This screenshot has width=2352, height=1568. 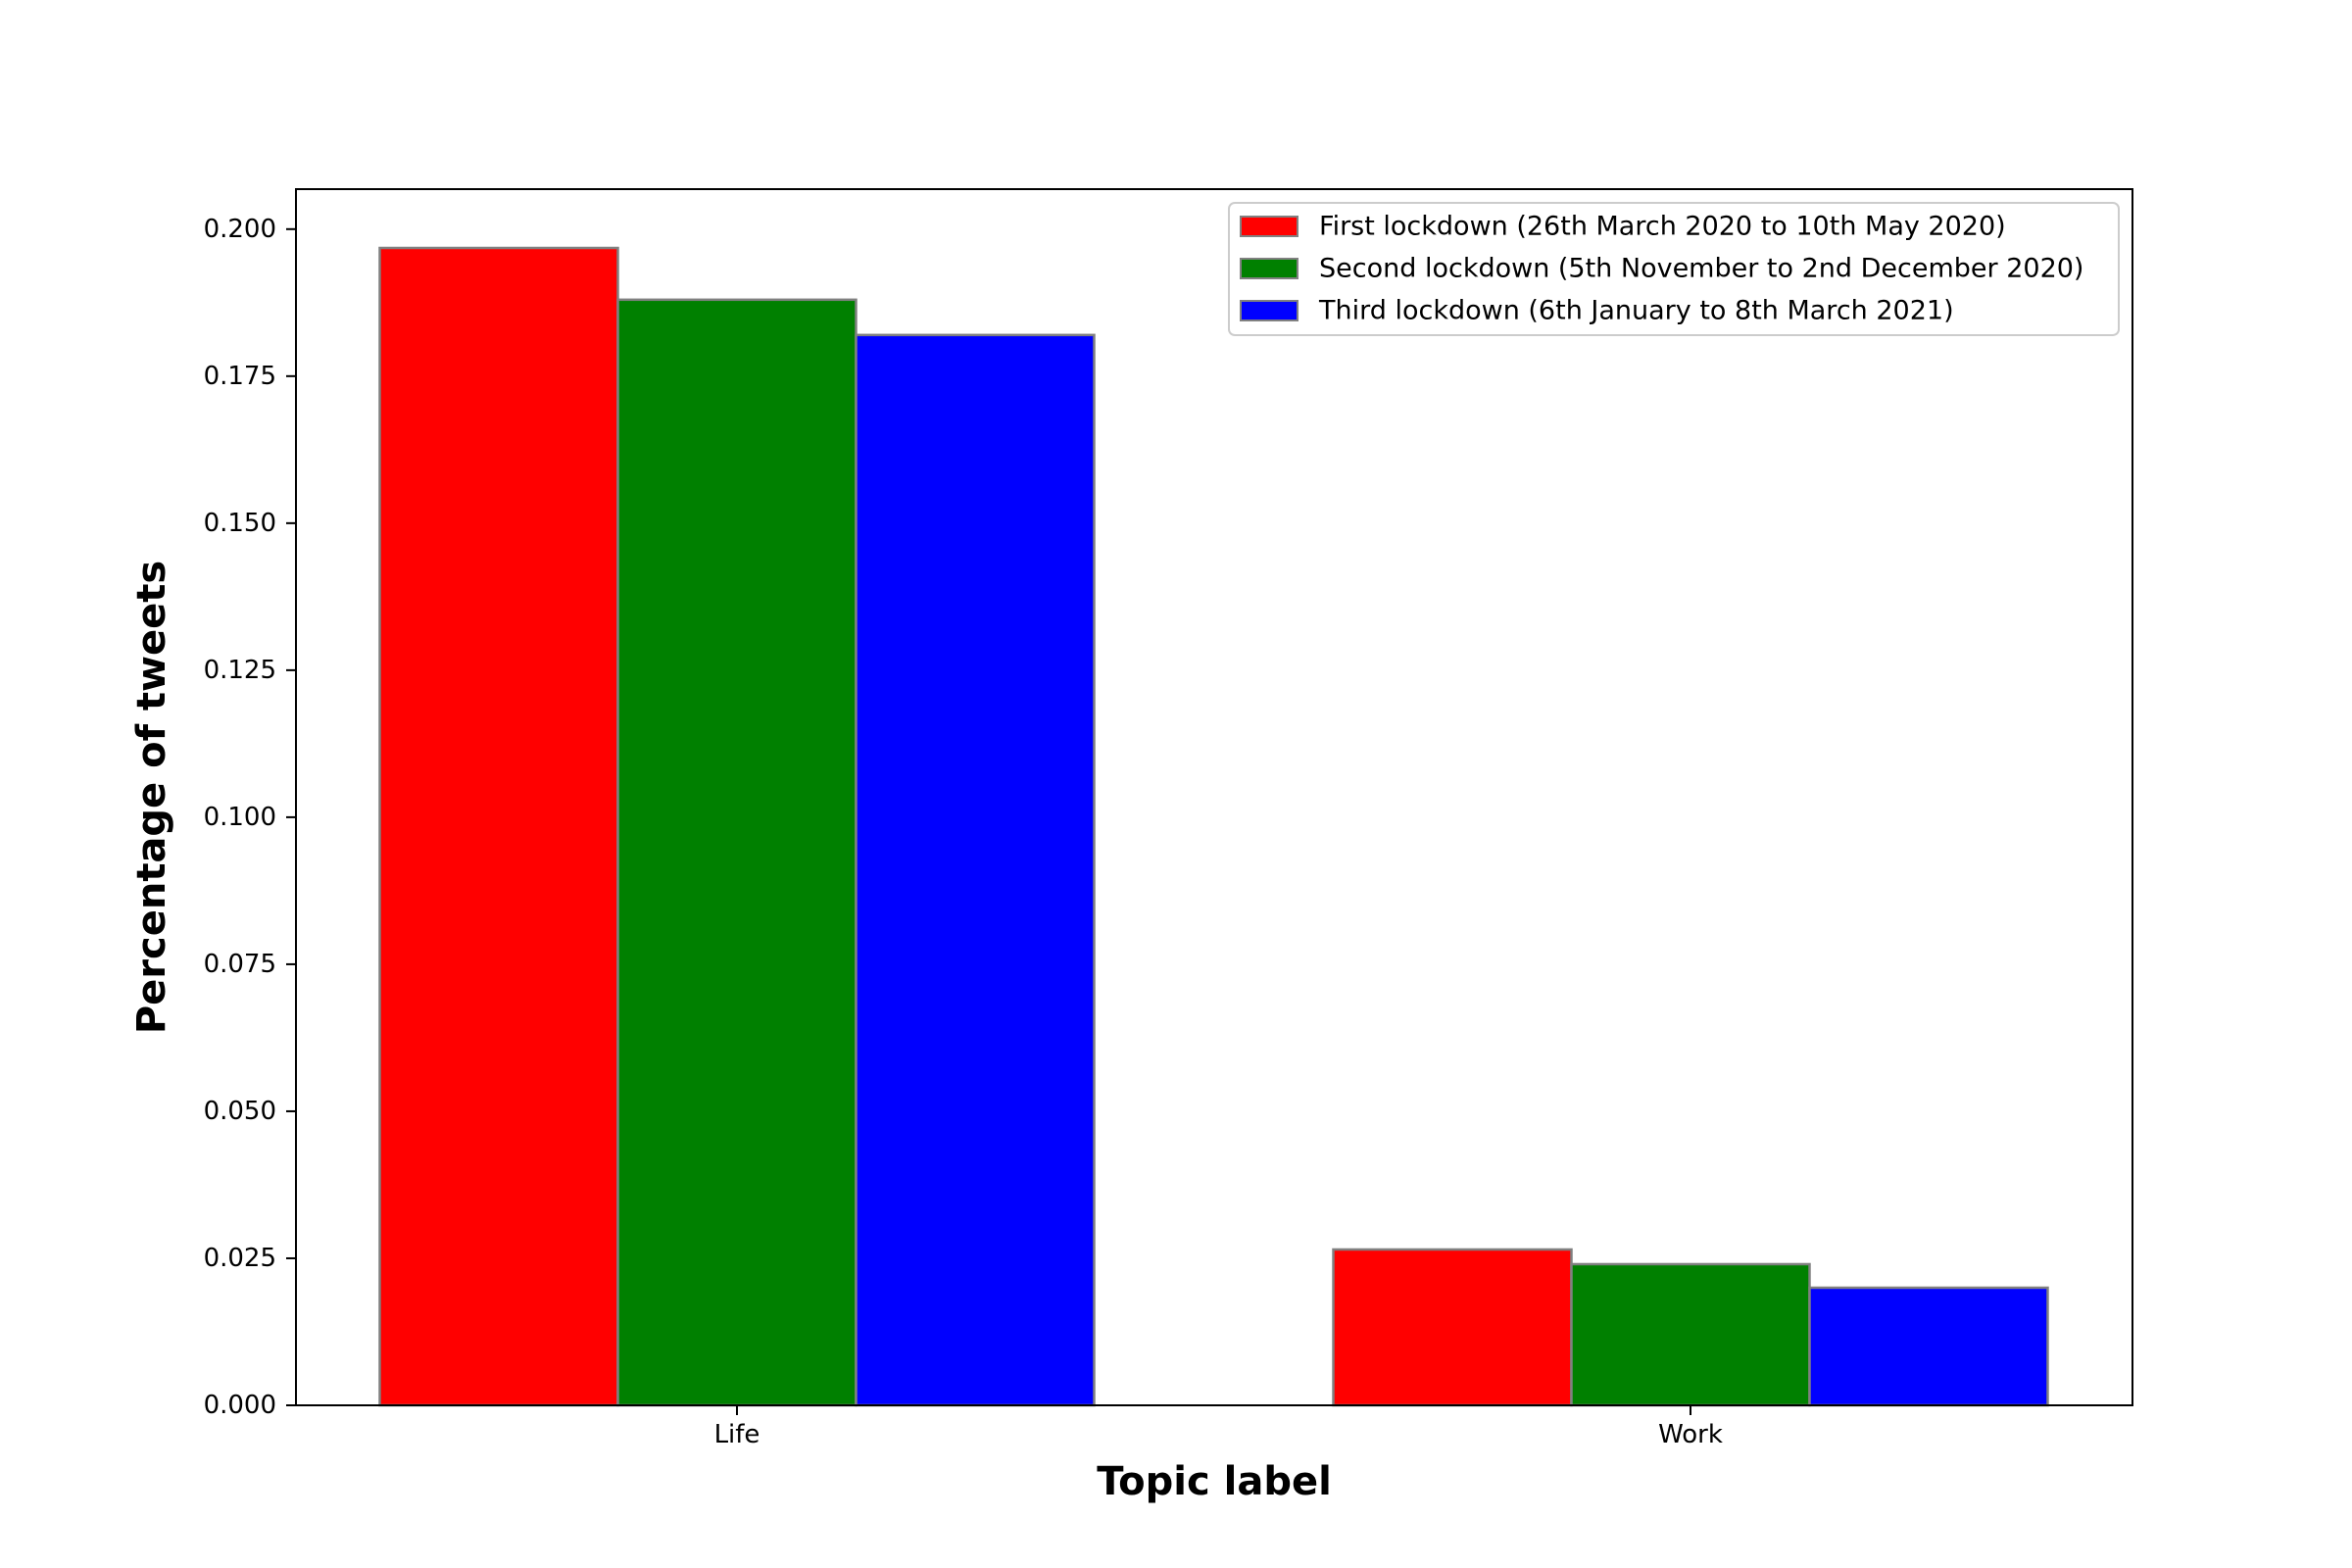 What do you see at coordinates (151, 797) in the screenshot?
I see `y-axis-title: Percentage of tweets` at bounding box center [151, 797].